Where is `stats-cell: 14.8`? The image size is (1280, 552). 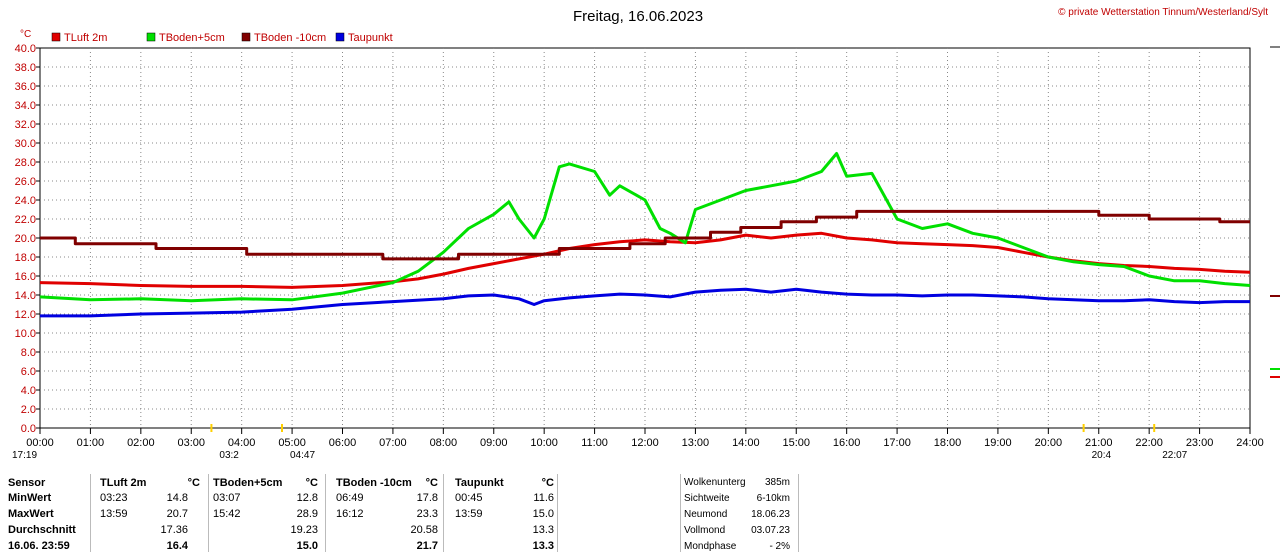 stats-cell: 14.8 is located at coordinates (177, 498).